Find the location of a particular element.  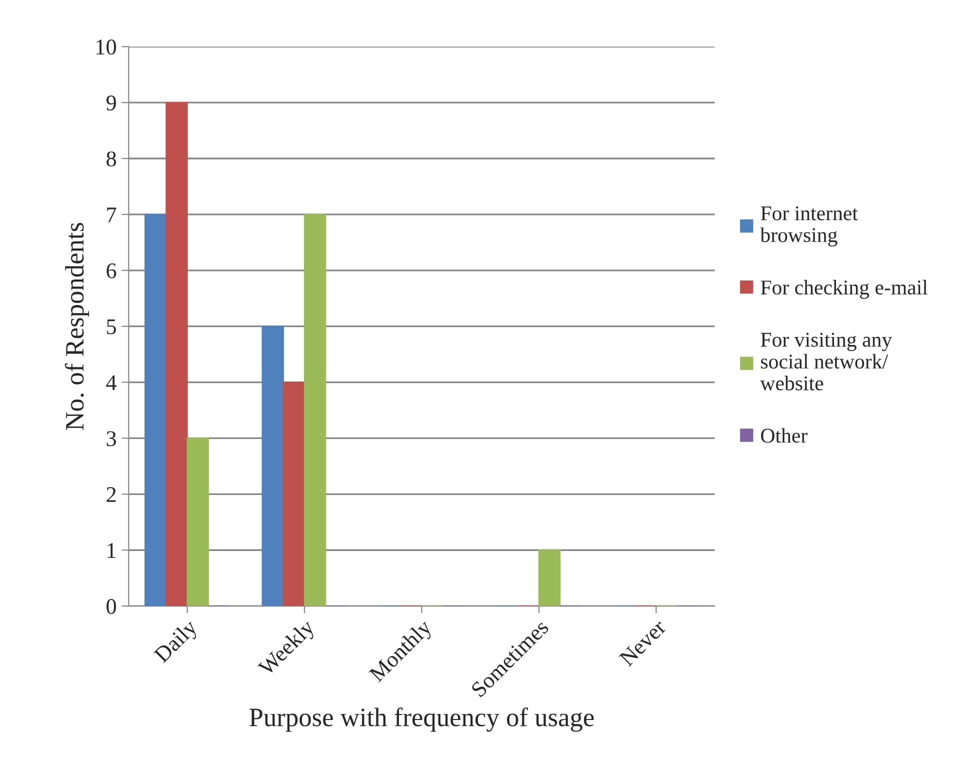

y-tick-label: 10 is located at coordinates (106, 47).